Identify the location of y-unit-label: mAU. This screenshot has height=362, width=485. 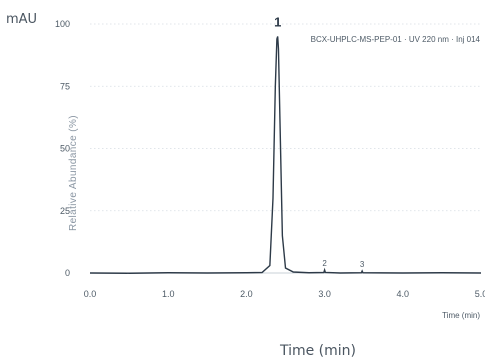
(21, 19).